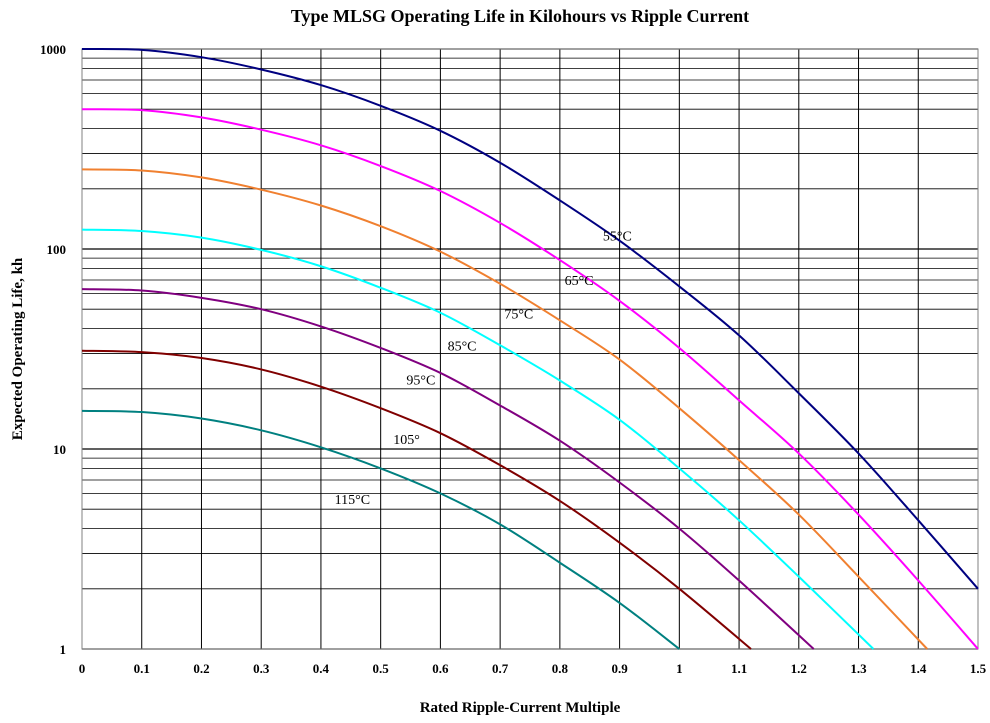 This screenshot has width=990, height=723. I want to click on x-tick-label: 0.7, so click(500, 668).